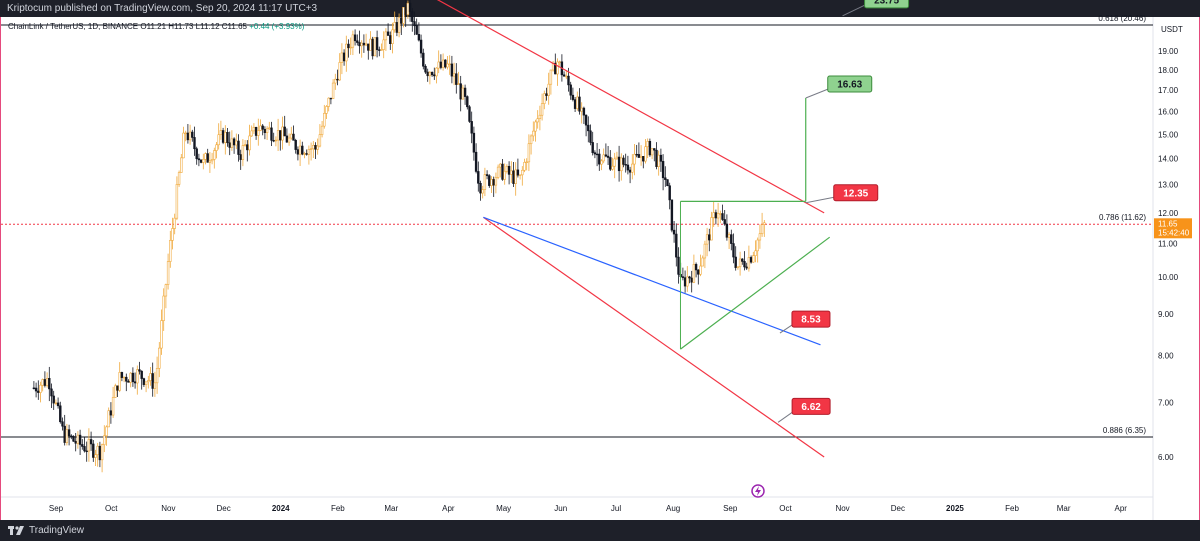 This screenshot has height=541, width=1200. Describe the element at coordinates (652, 281) in the screenshot. I see `trend-line-blue` at that location.